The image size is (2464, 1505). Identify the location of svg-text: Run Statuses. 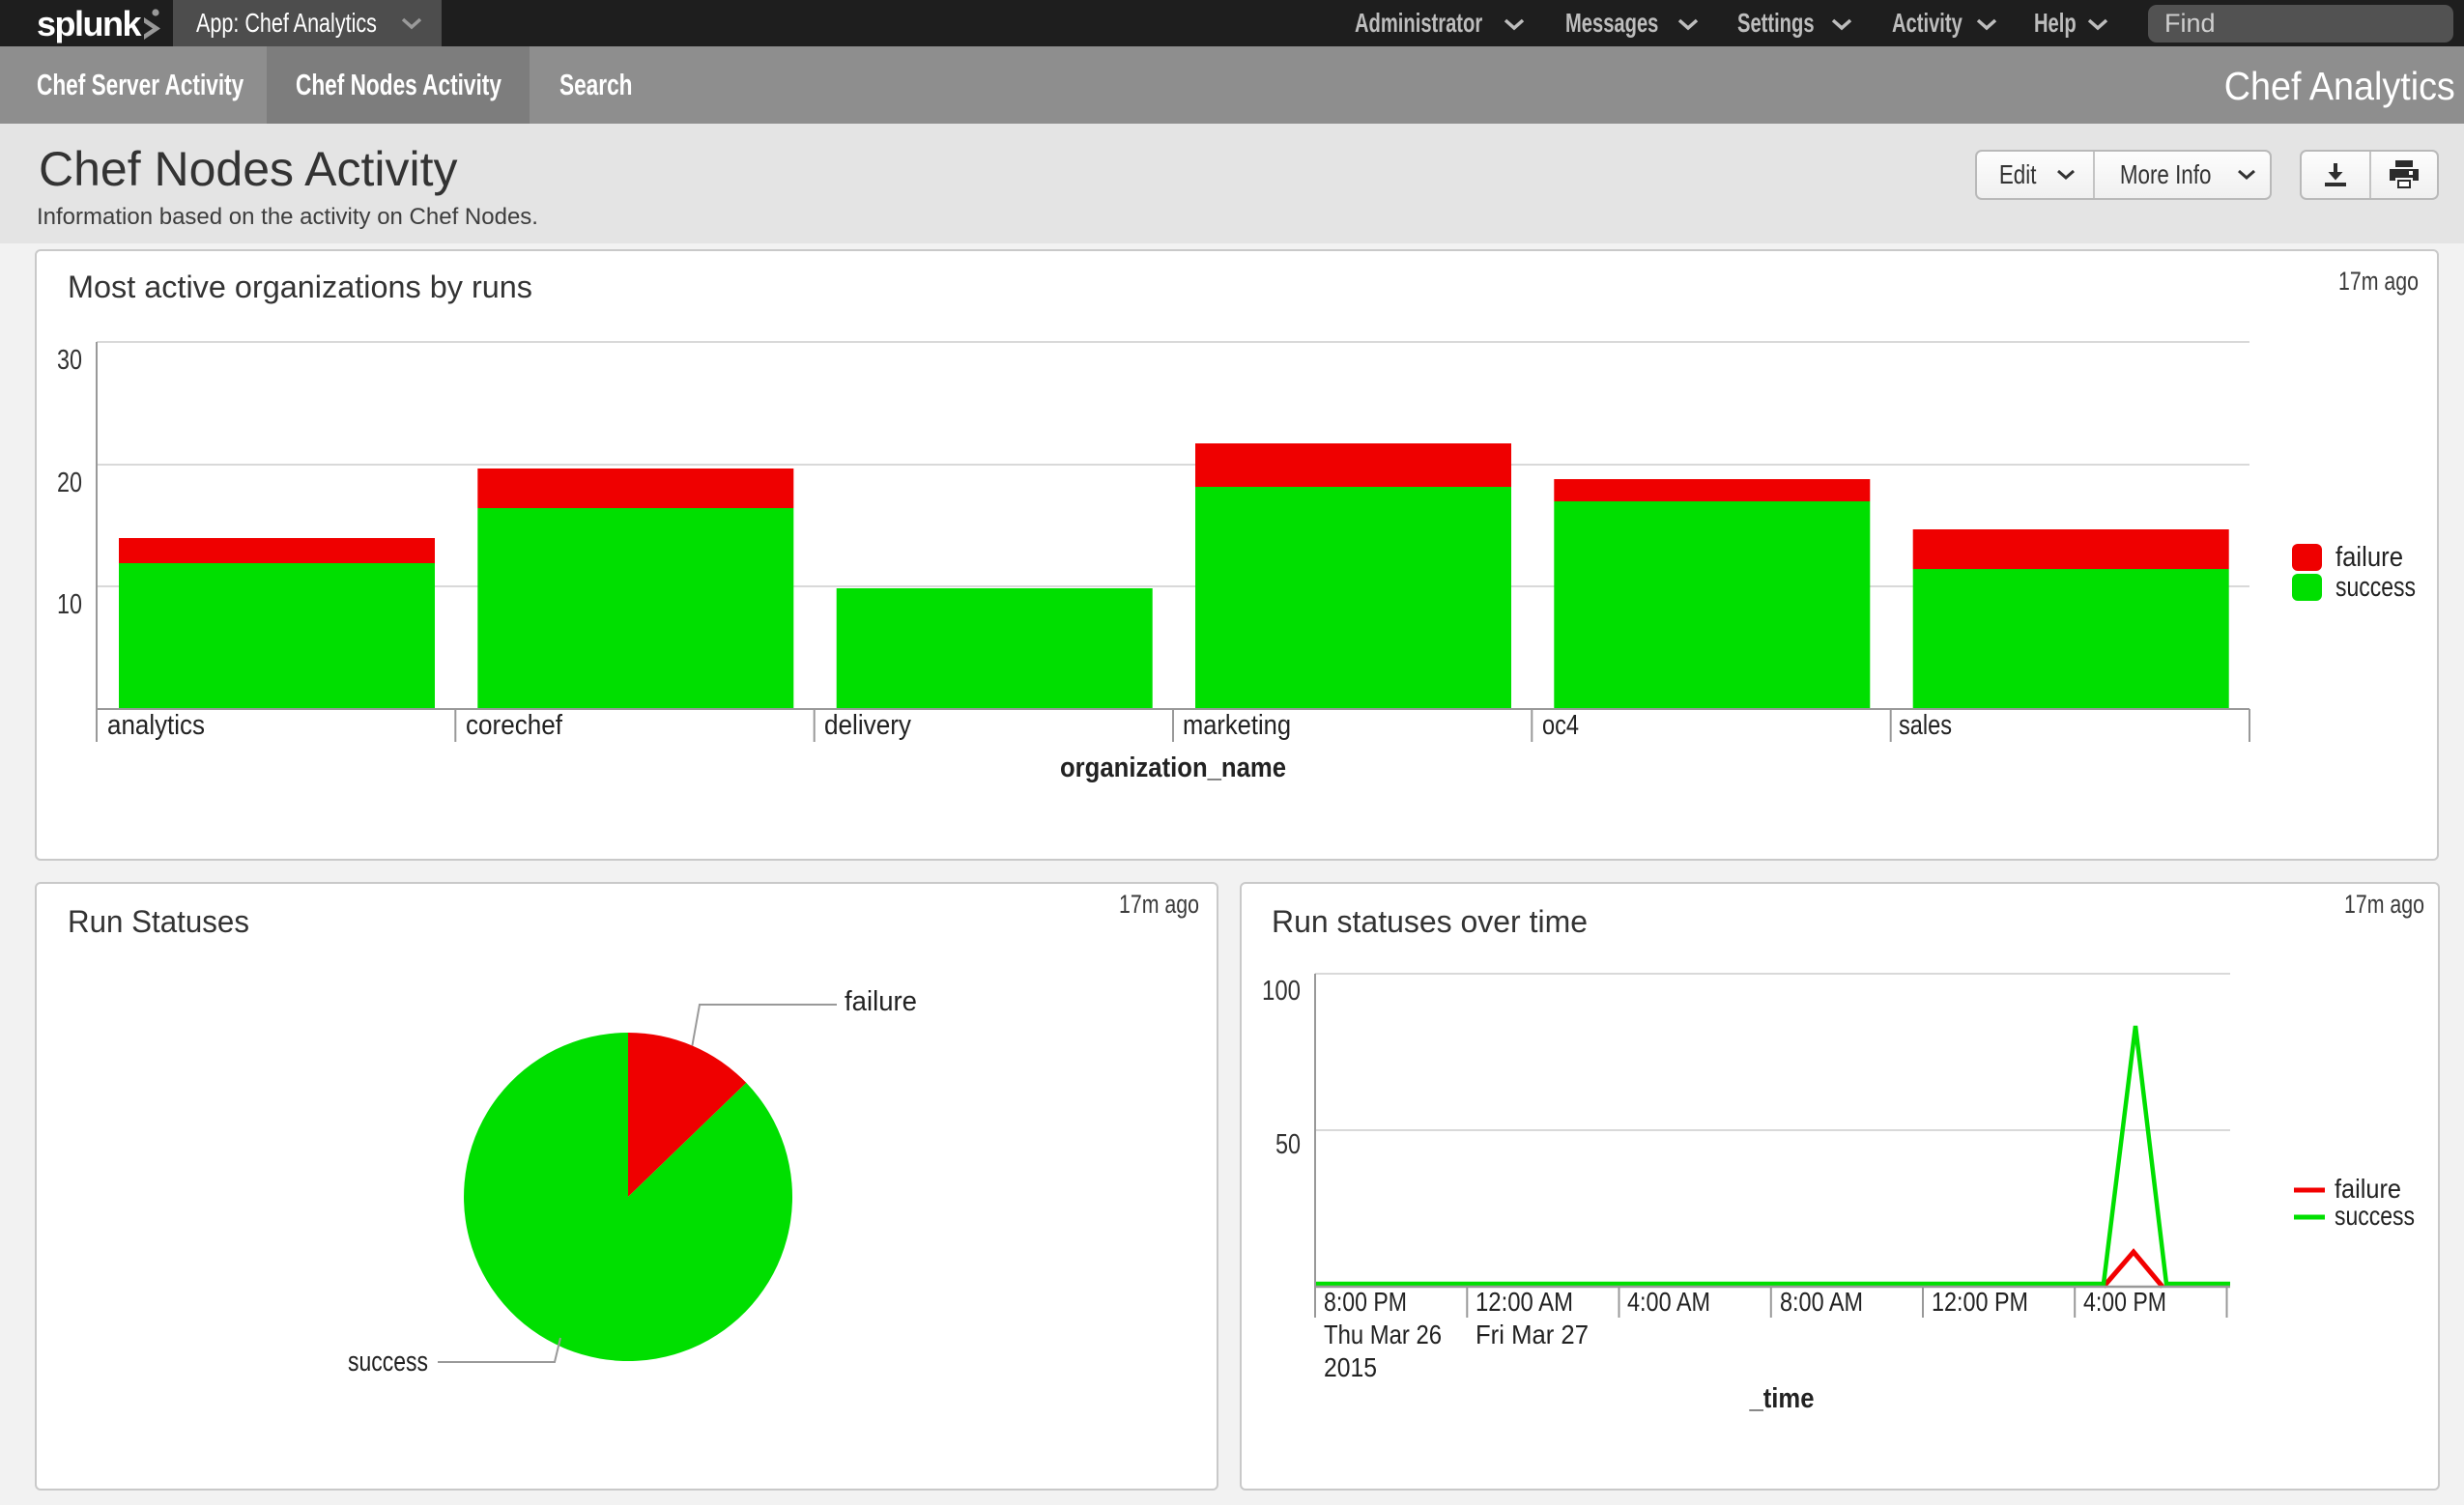
(158, 921).